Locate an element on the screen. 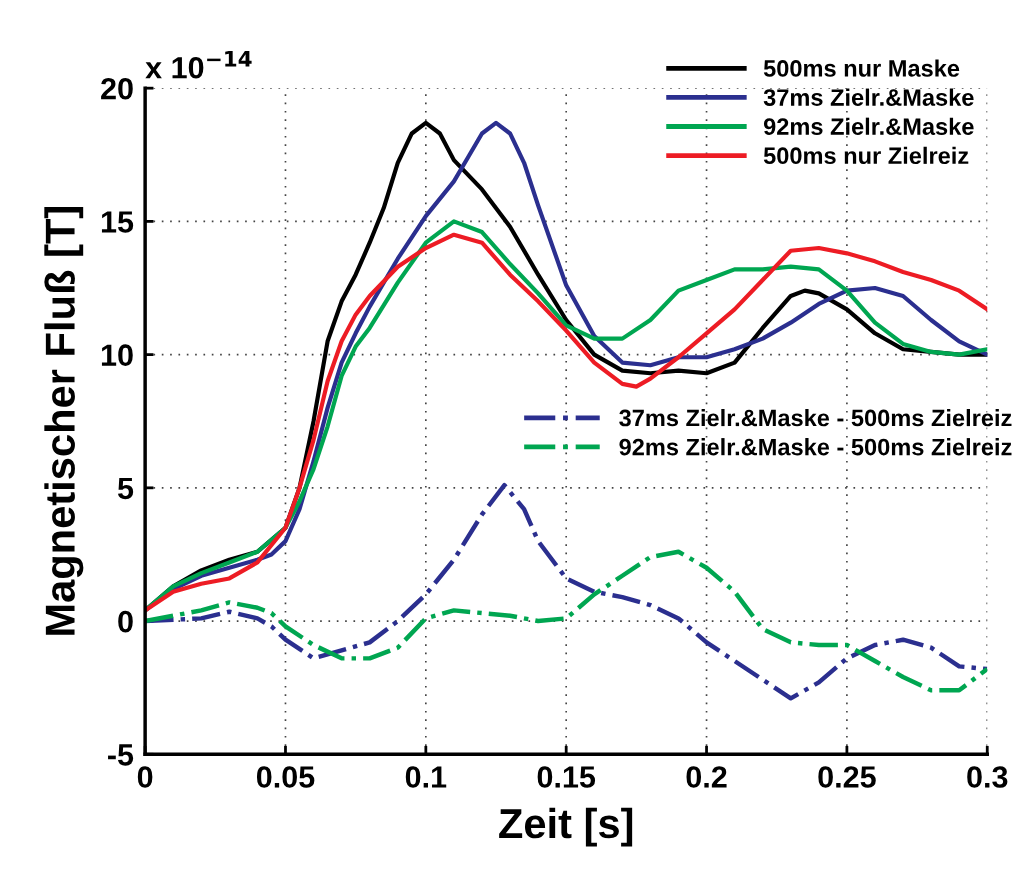 The width and height of the screenshot is (1022, 873). legend-label: 92ms Zielr.&Maske - 500ms Zielreiz is located at coordinates (815, 447).